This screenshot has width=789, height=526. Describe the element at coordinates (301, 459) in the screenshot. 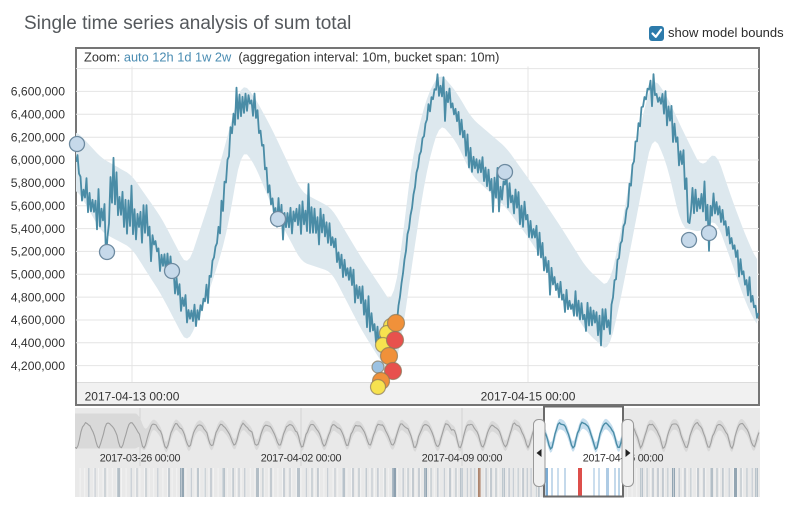

I see `svg-text: 2017-04-02 00:00` at that location.